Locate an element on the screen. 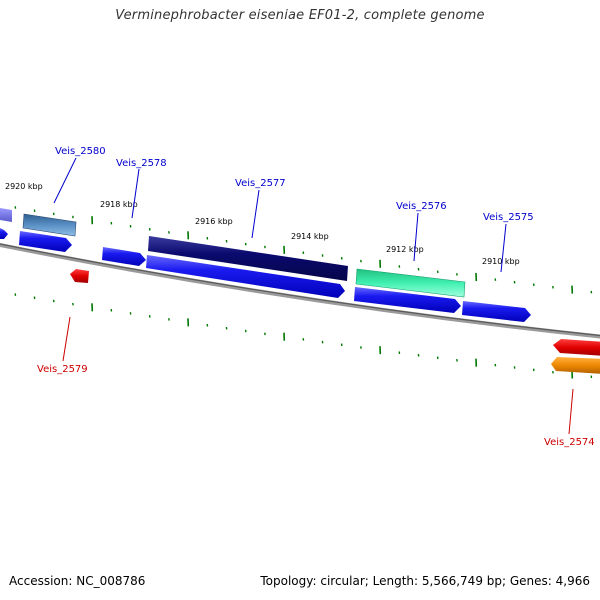  gene-label-veis-2577: Veis_2577 is located at coordinates (260, 183).